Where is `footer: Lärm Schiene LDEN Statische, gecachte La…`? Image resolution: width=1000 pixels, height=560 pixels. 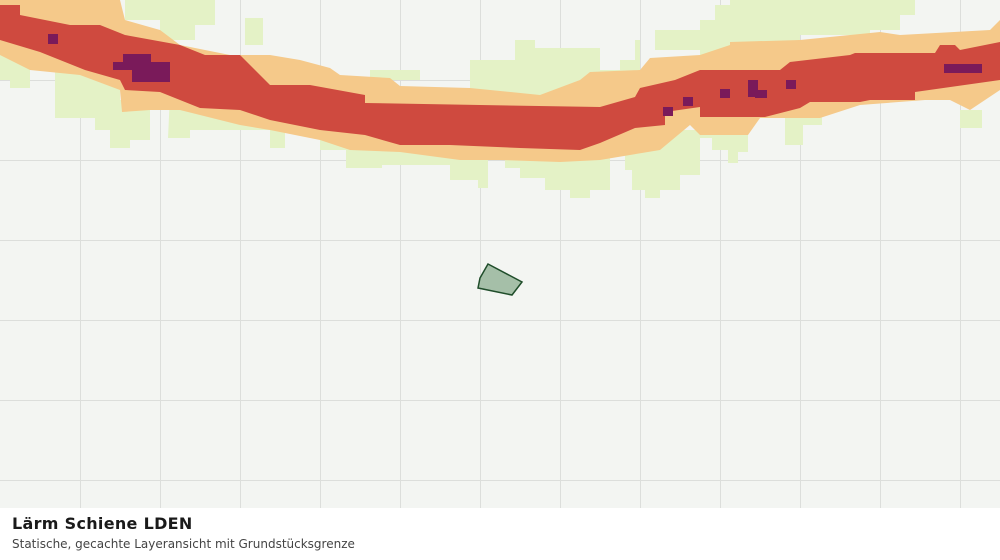
footer: Lärm Schiene LDEN Statische, gecachte La… is located at coordinates (500, 534).